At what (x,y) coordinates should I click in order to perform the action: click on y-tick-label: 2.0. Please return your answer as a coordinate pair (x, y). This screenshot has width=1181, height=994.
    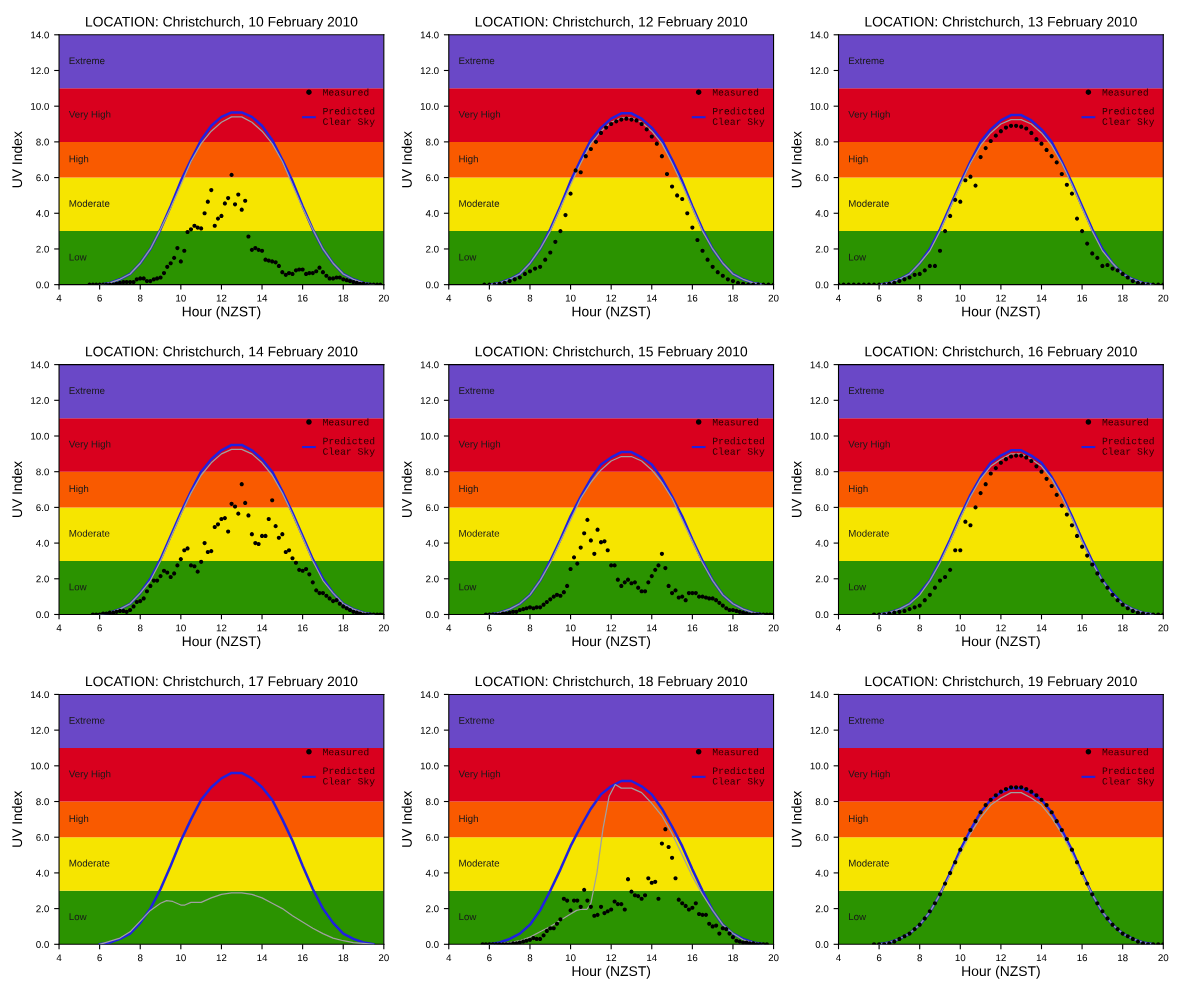
    Looking at the image, I should click on (432, 909).